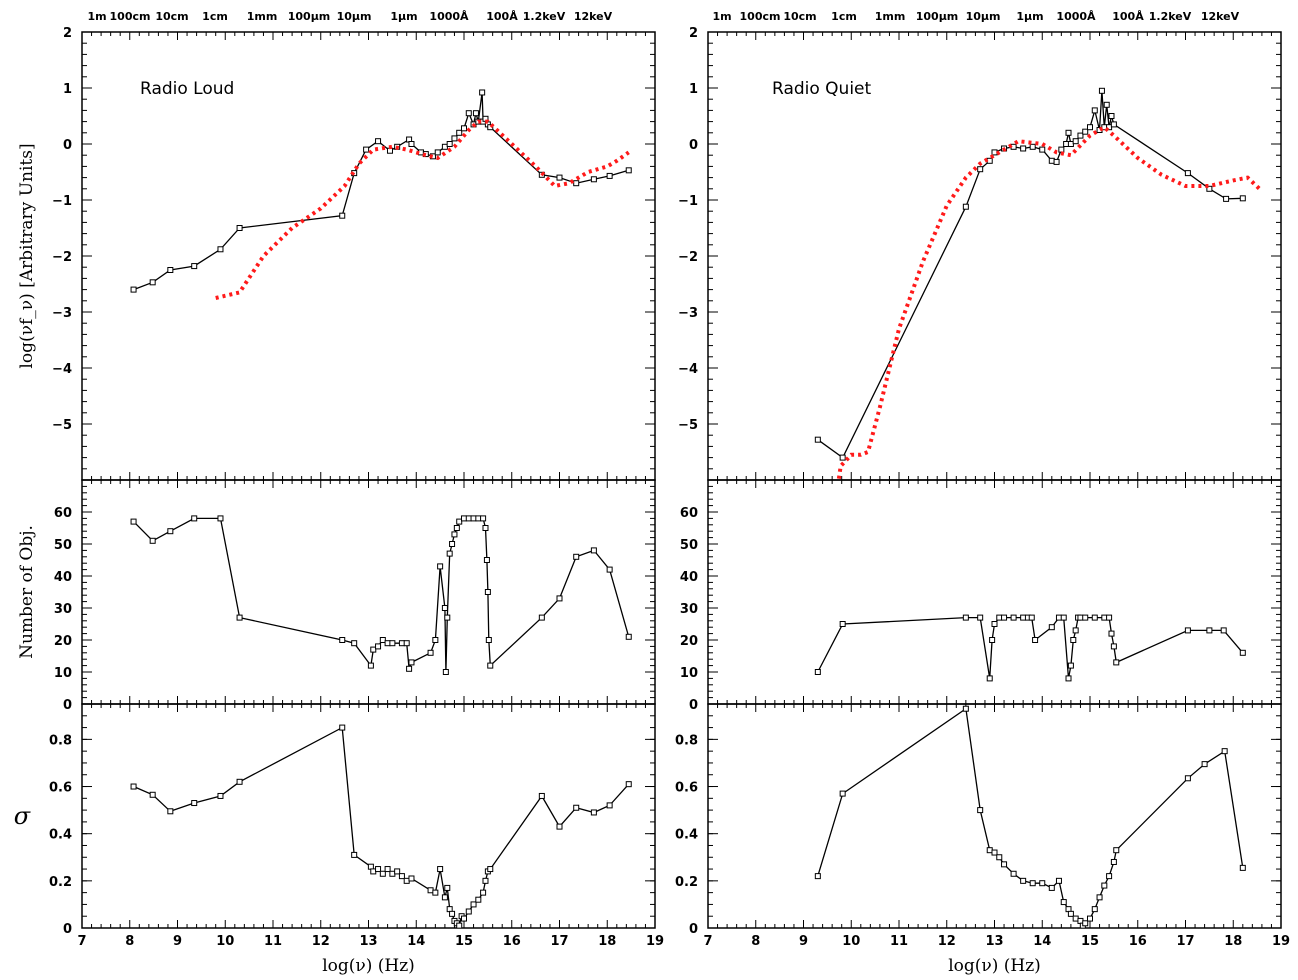 The image size is (1298, 980). I want to click on wavelength-label: 10μm, so click(983, 16).